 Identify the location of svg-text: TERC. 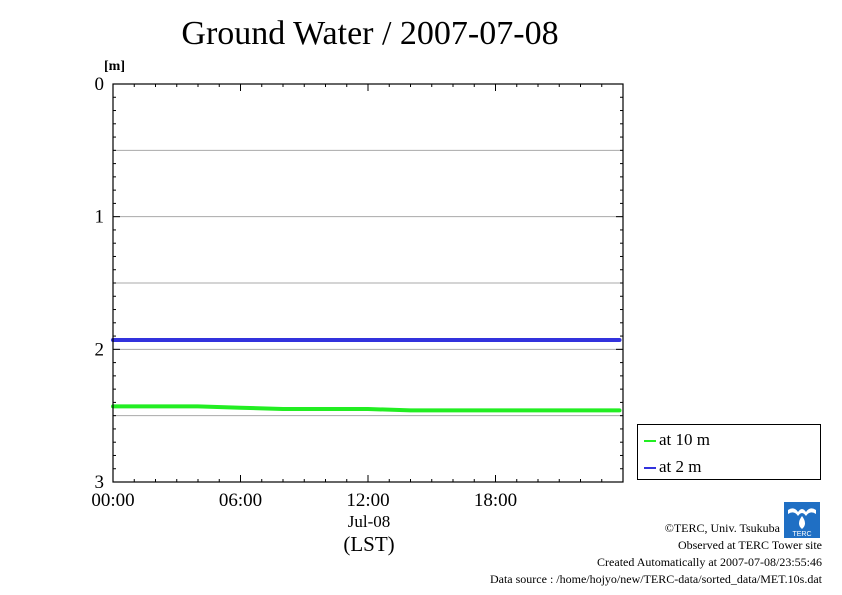
(801, 534).